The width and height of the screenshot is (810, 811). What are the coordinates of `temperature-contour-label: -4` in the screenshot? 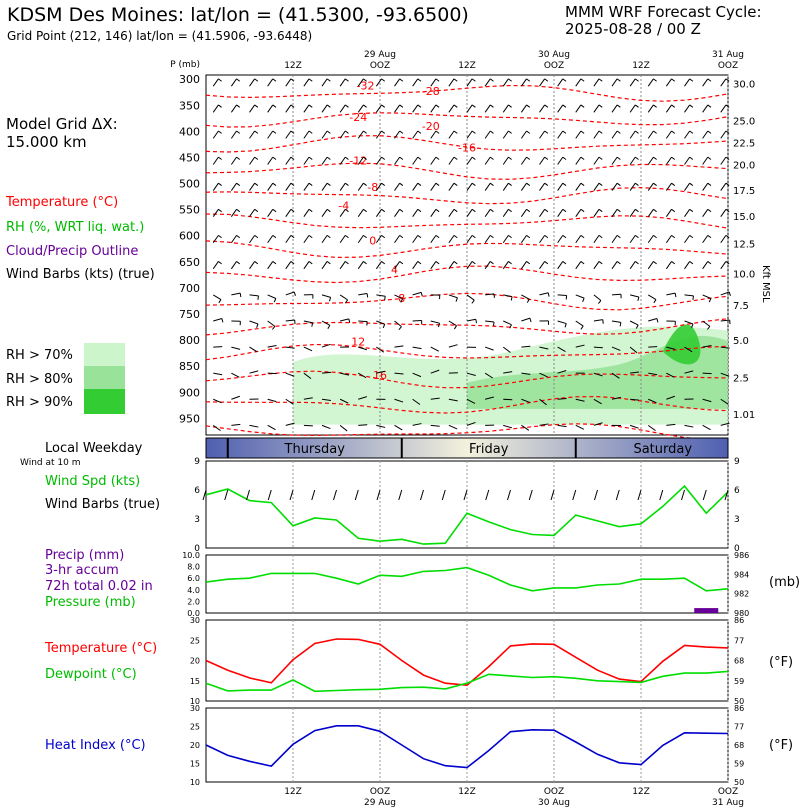 It's located at (343, 206).